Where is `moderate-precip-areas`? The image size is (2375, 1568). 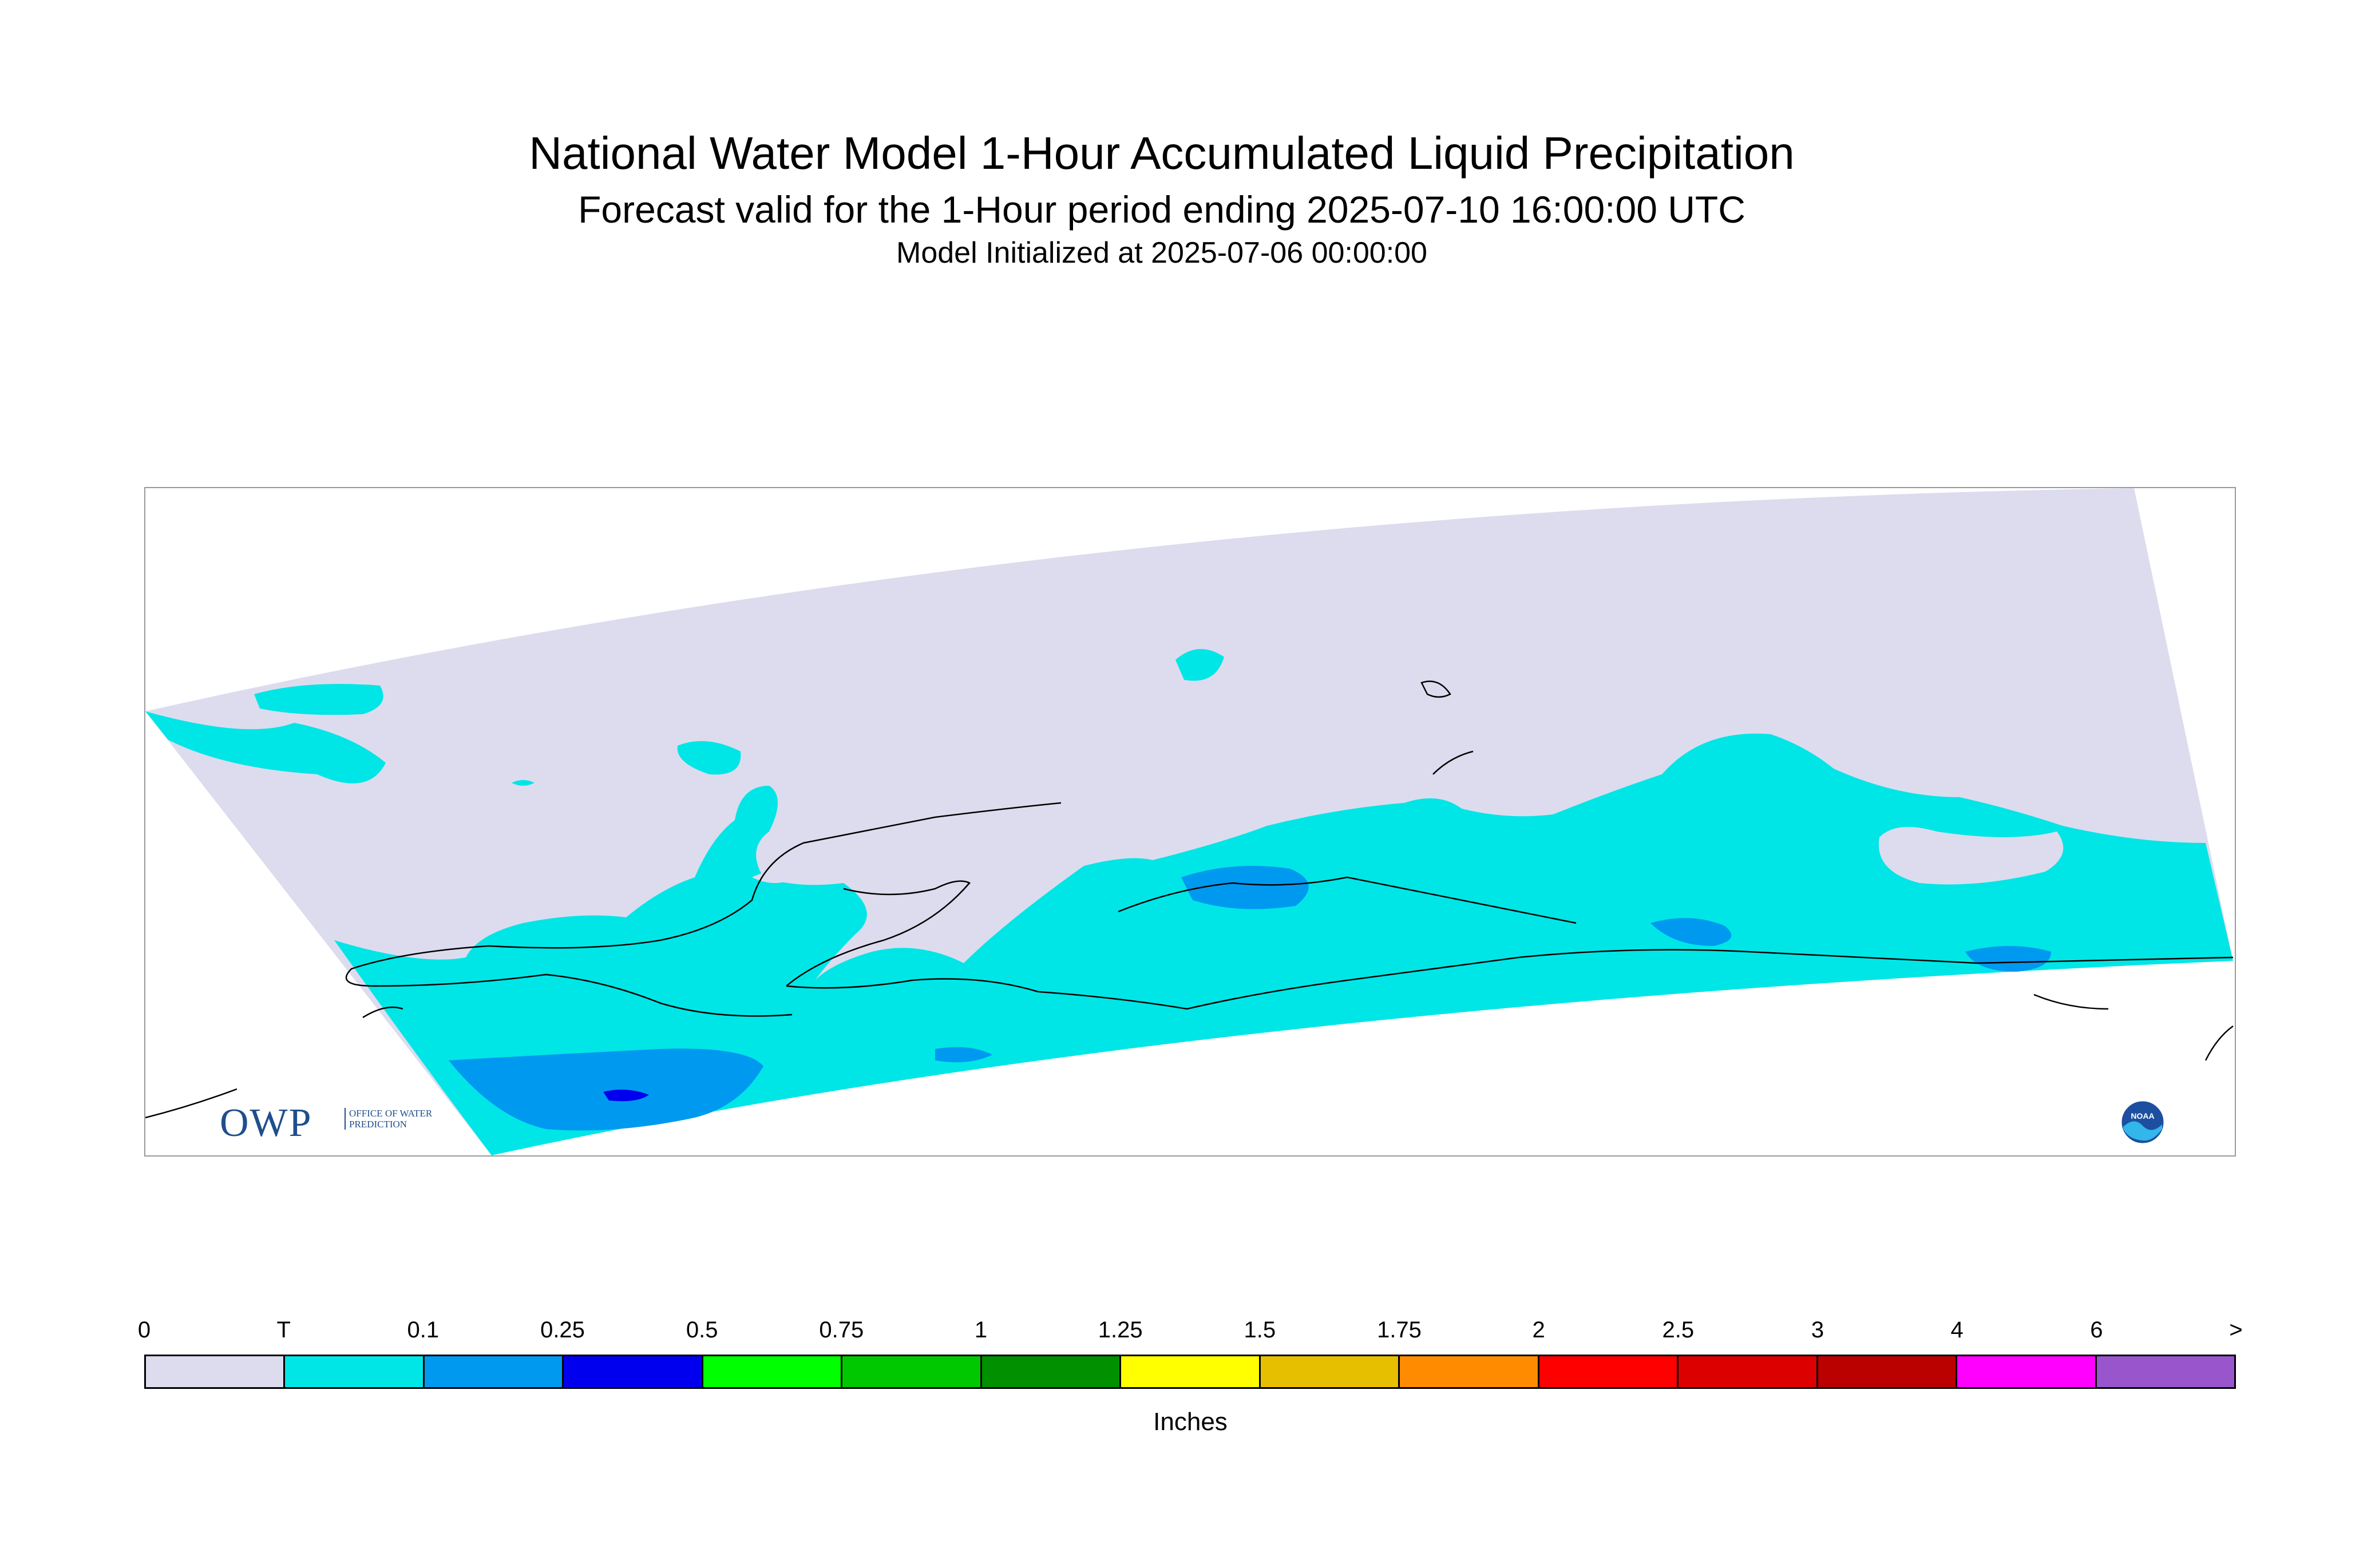
moderate-precip-areas is located at coordinates (626, 1096).